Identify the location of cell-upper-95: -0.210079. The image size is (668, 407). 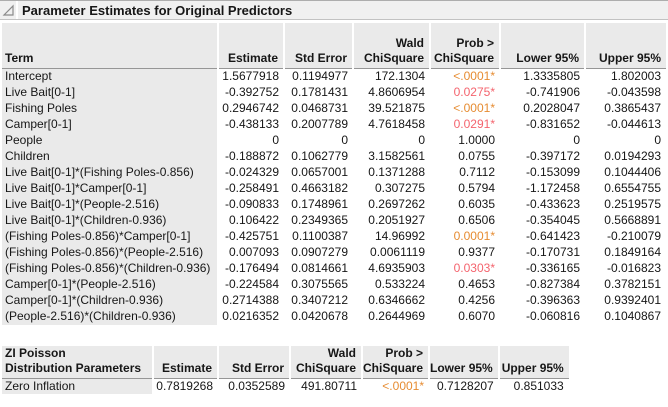
(625, 236).